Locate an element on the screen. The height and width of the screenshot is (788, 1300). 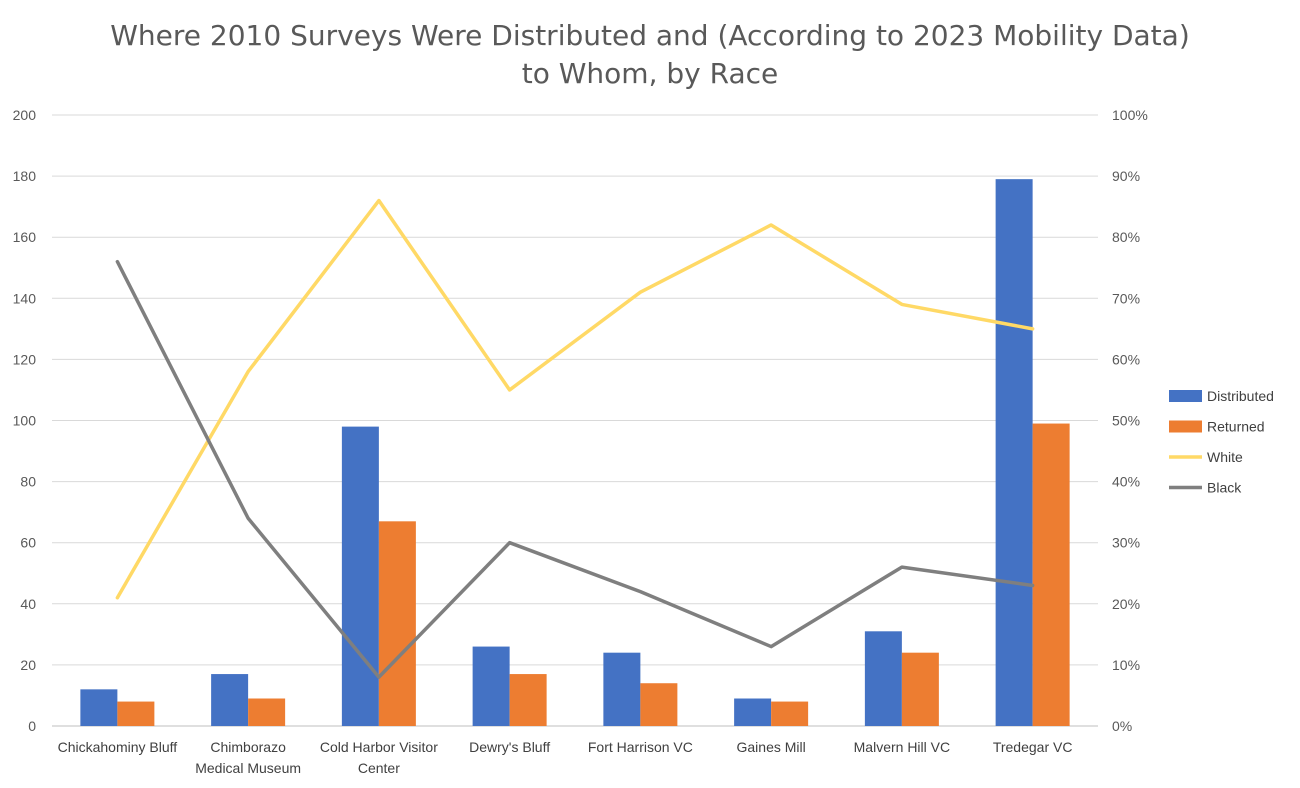
chart-title-line: to Whom, by Race is located at coordinates (650, 73).